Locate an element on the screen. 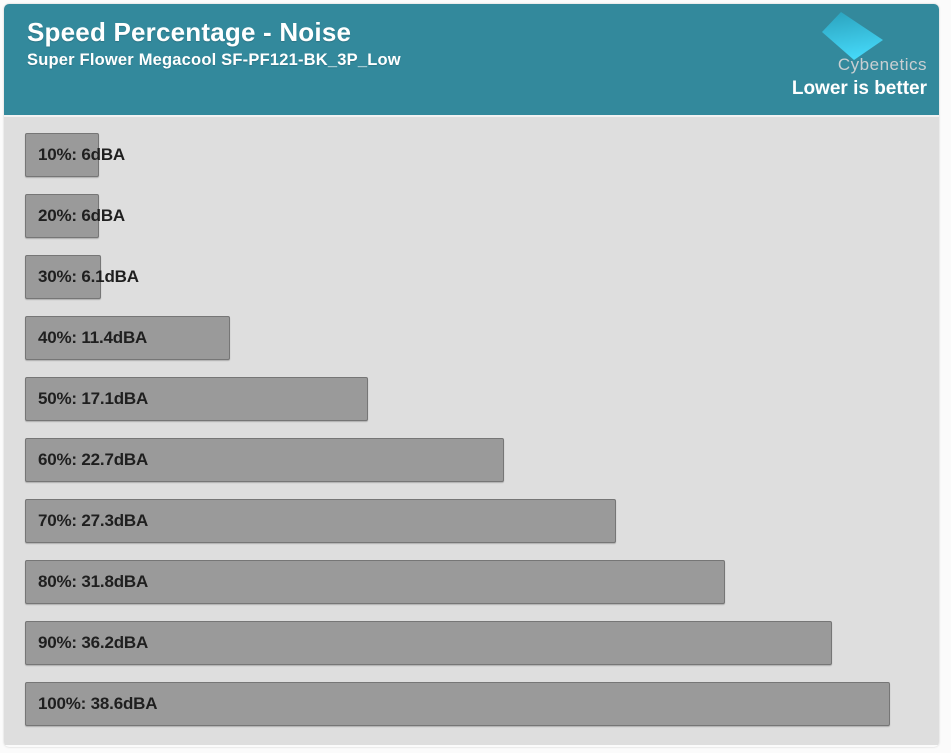  brand-block: Cybenetics Lower is better is located at coordinates (859, 55).